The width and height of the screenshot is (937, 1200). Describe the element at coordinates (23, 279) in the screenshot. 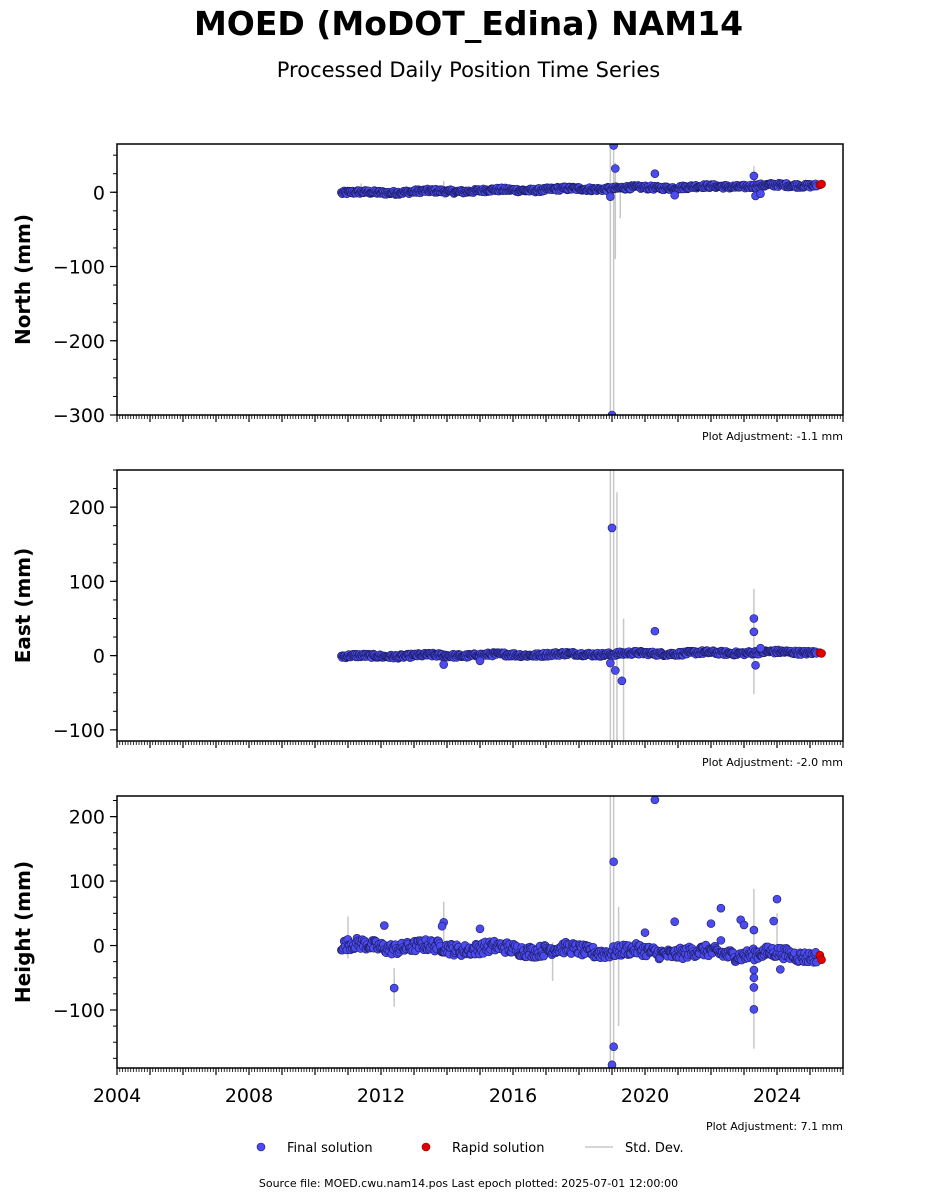

I see `y-axis-label: North (mm)` at that location.